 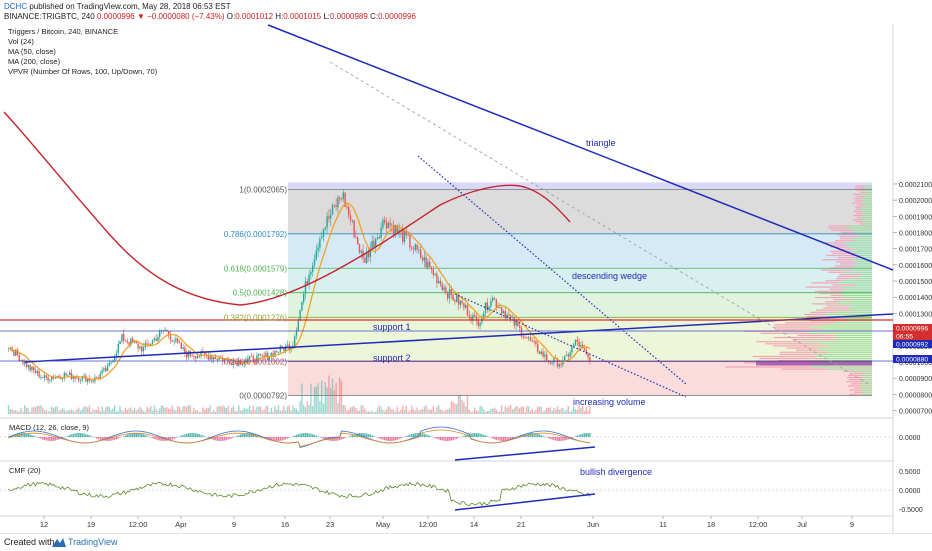 I want to click on author-link: DCHC, so click(x=15, y=6).